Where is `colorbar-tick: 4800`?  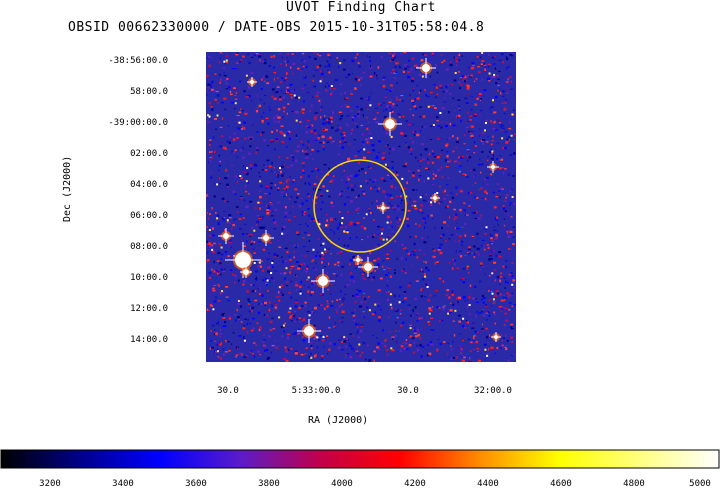
colorbar-tick: 4800 is located at coordinates (634, 484).